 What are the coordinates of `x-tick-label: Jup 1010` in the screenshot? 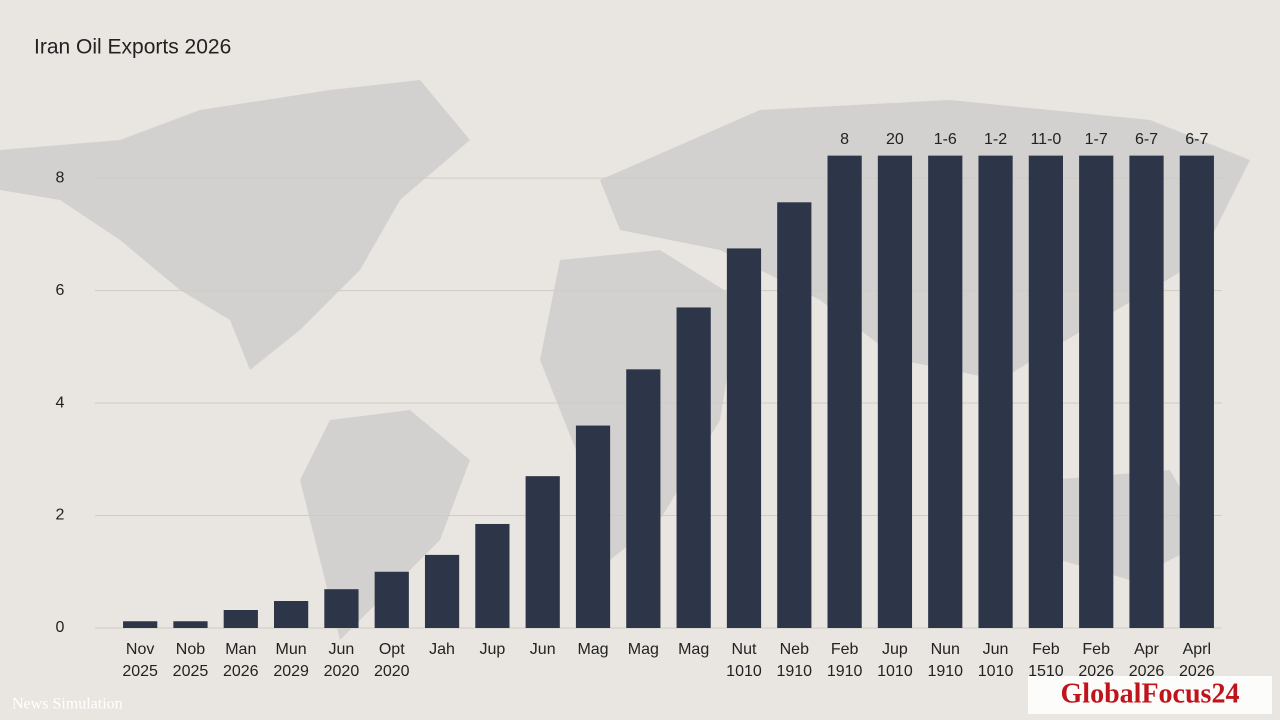 It's located at (895, 660).